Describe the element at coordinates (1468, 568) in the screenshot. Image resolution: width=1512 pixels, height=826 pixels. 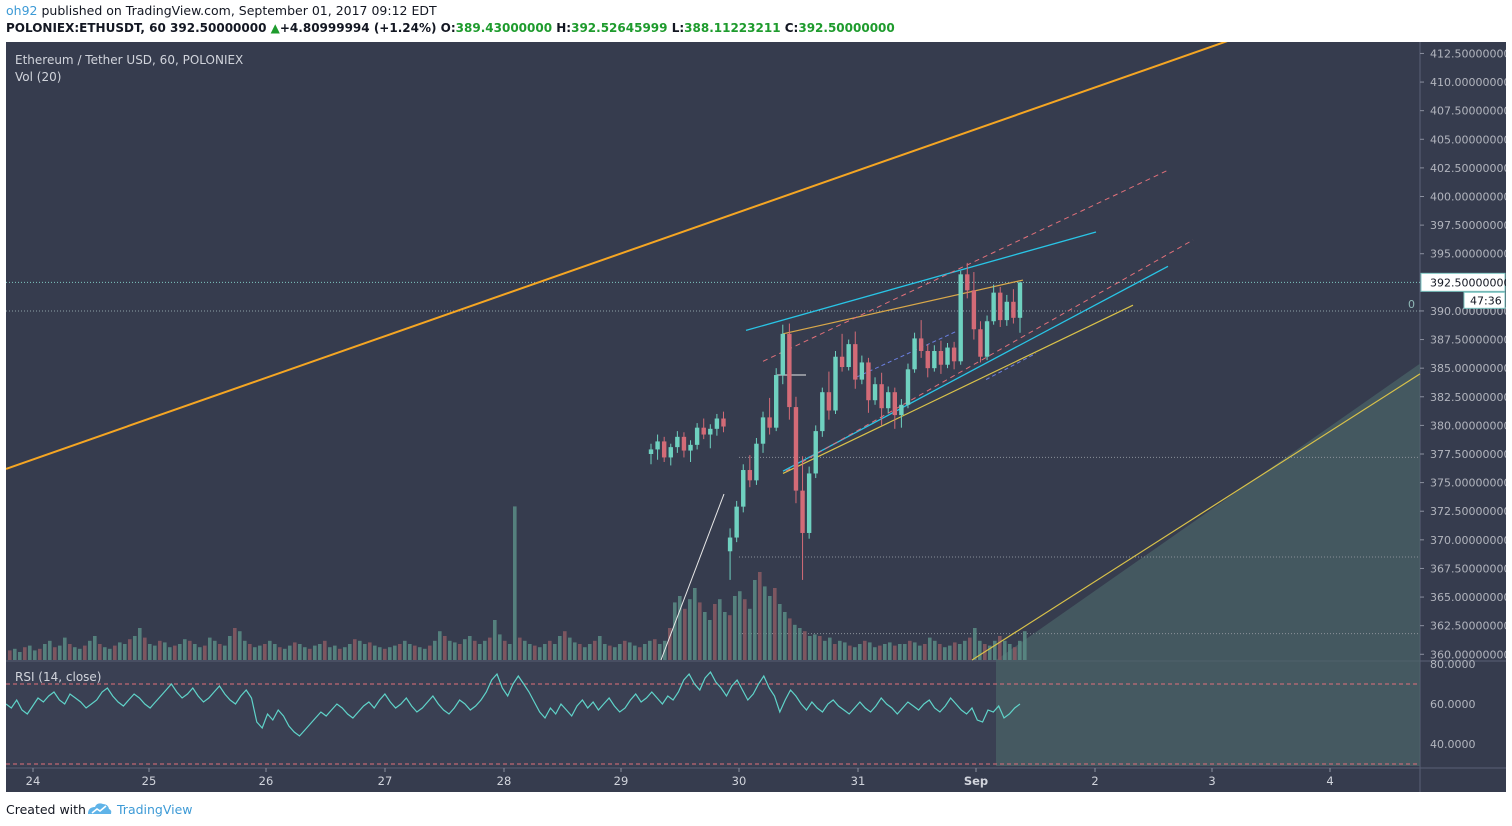
I see `price-tick-label: 367.50000000` at that location.